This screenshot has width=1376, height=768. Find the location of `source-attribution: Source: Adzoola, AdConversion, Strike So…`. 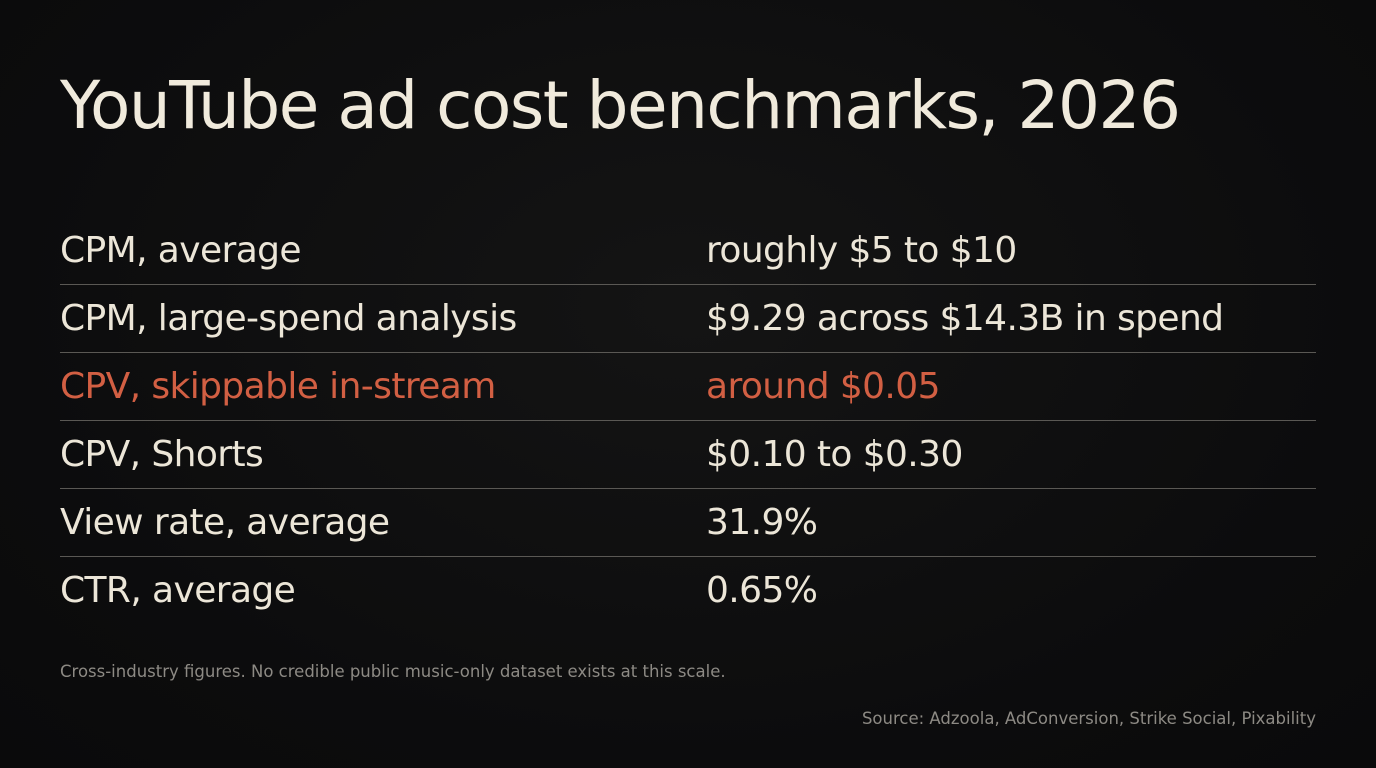

source-attribution: Source: Adzoola, AdConversion, Strike So… is located at coordinates (1088, 718).